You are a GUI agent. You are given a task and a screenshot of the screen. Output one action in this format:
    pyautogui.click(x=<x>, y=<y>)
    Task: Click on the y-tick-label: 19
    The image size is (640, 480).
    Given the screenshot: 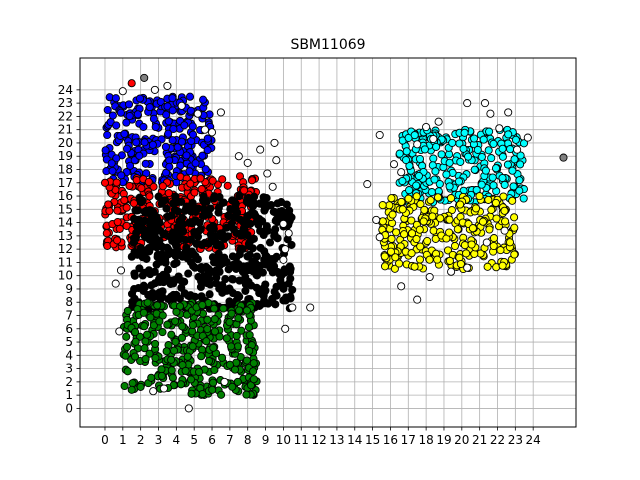 What is the action you would take?
    pyautogui.click(x=65, y=156)
    